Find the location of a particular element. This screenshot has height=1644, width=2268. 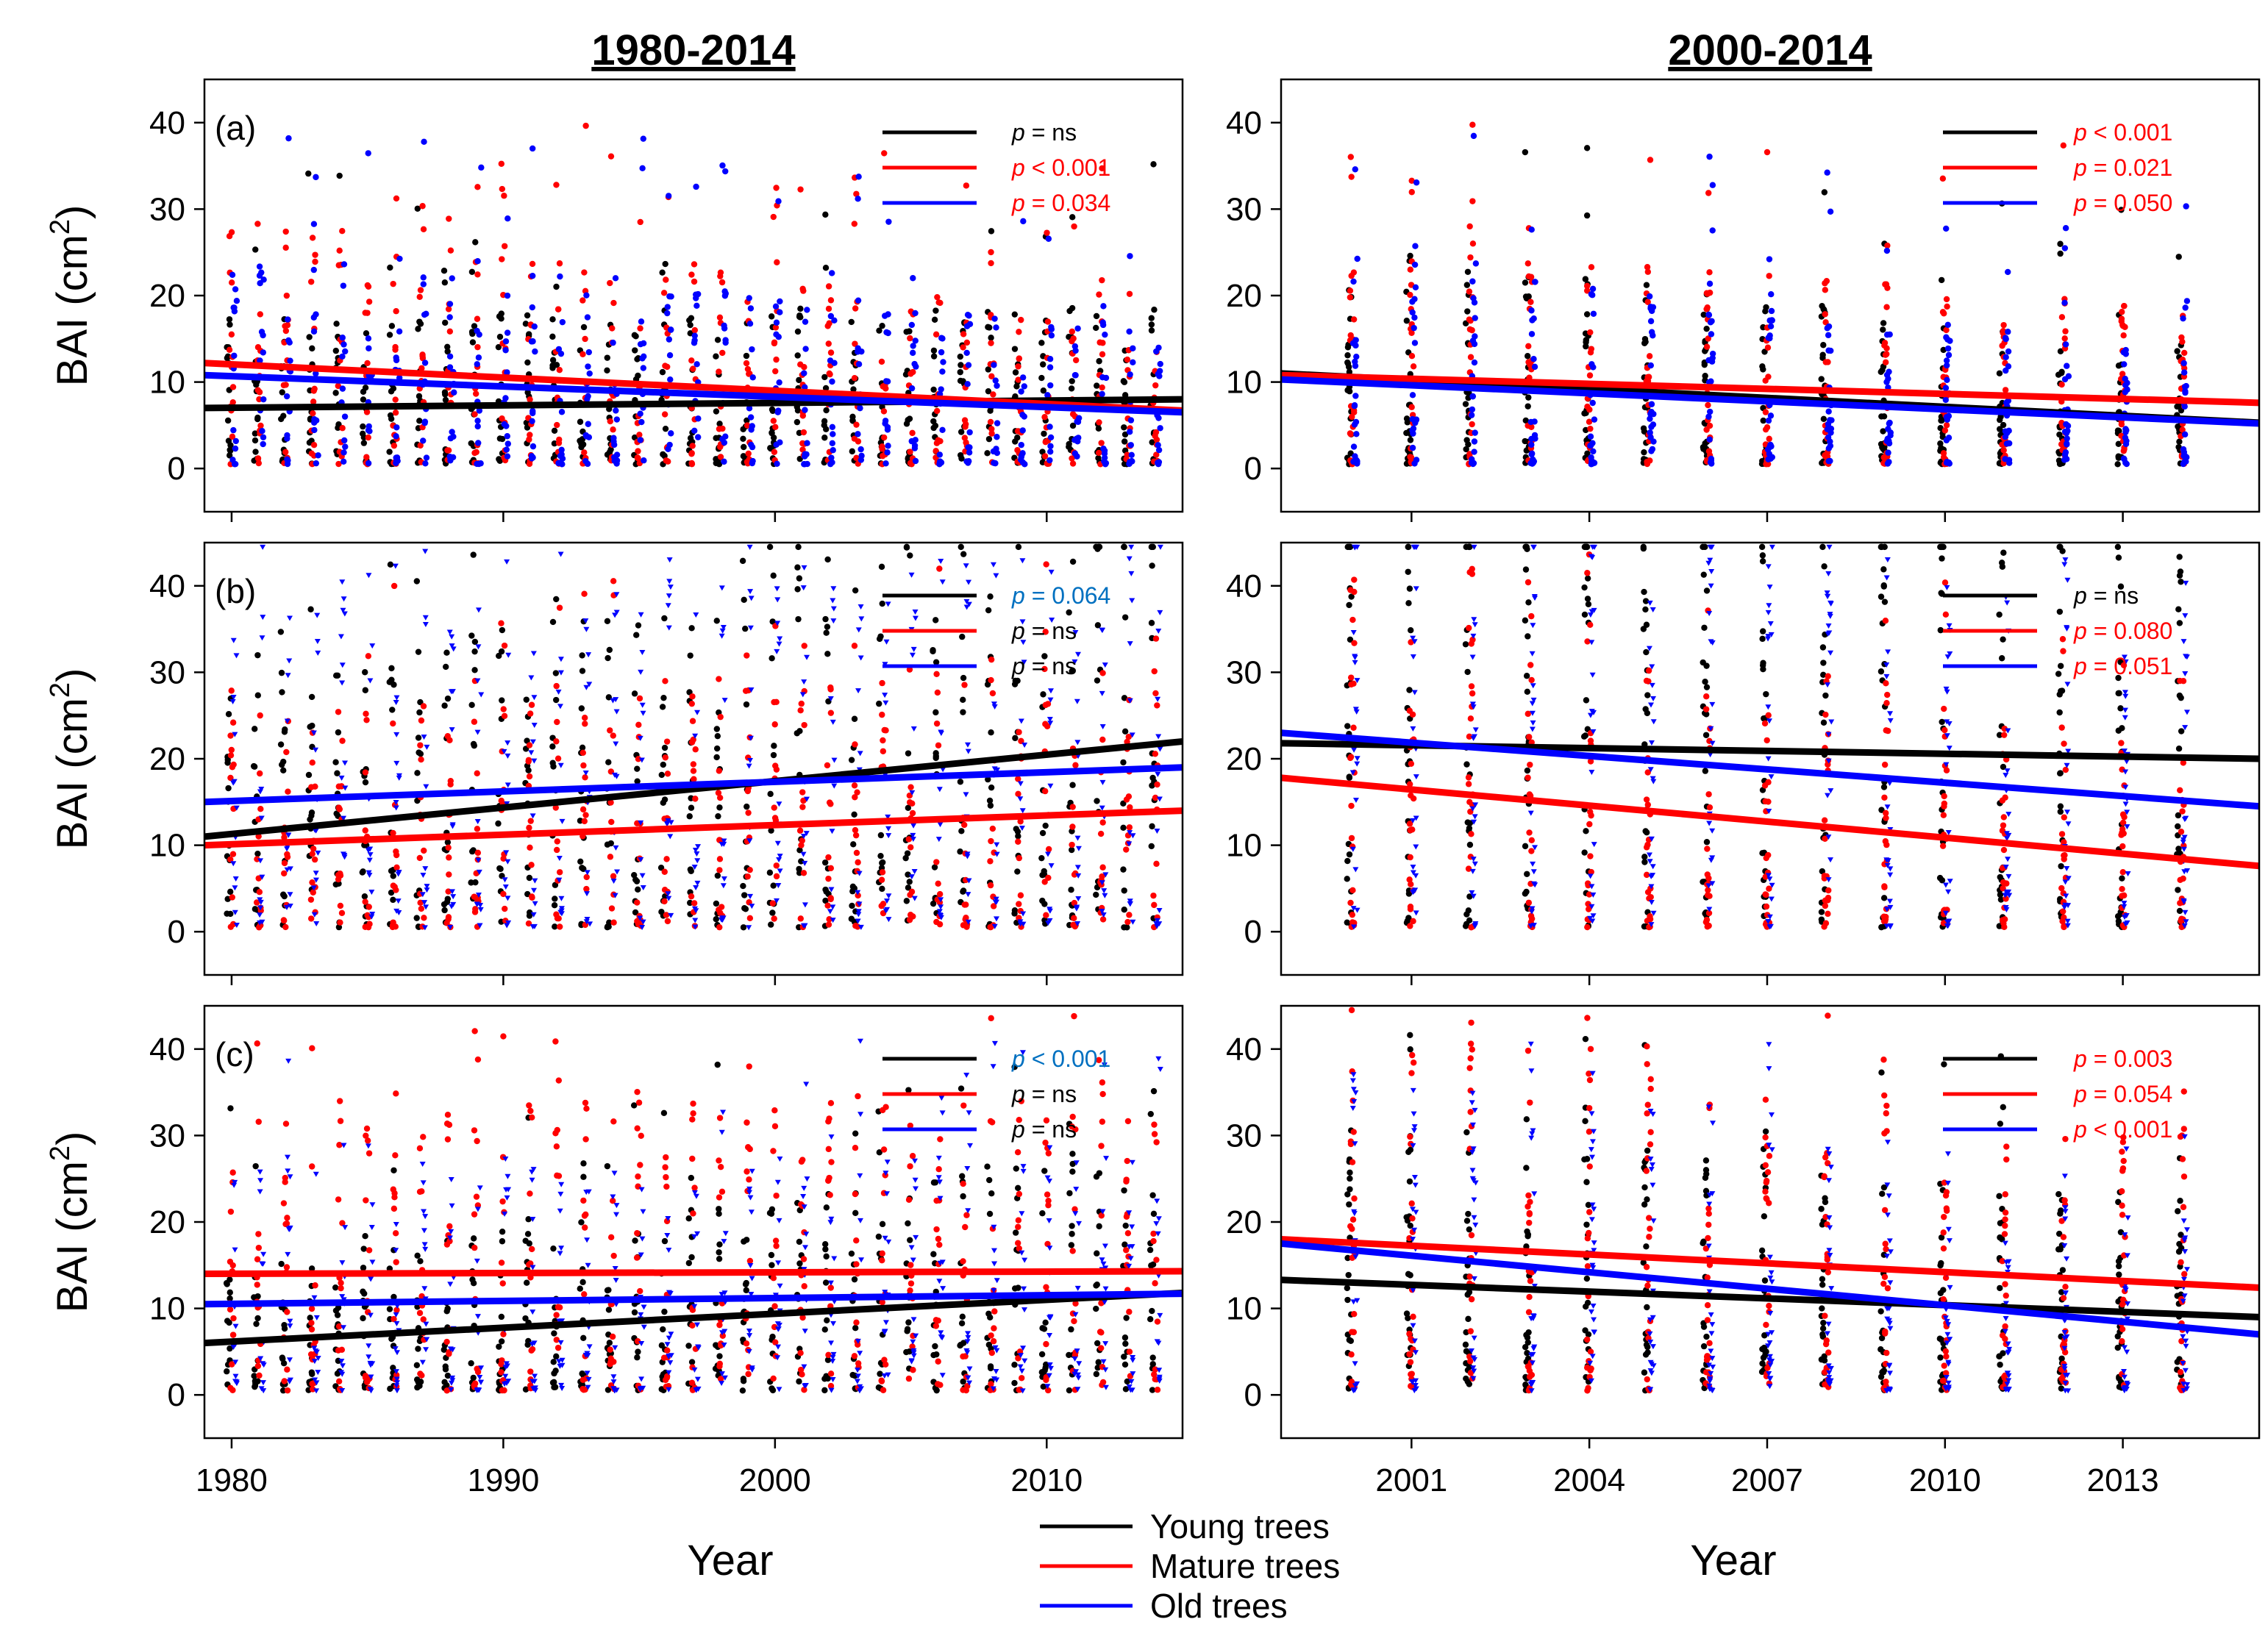

y-tick-label: 30 is located at coordinates (1244, 209).